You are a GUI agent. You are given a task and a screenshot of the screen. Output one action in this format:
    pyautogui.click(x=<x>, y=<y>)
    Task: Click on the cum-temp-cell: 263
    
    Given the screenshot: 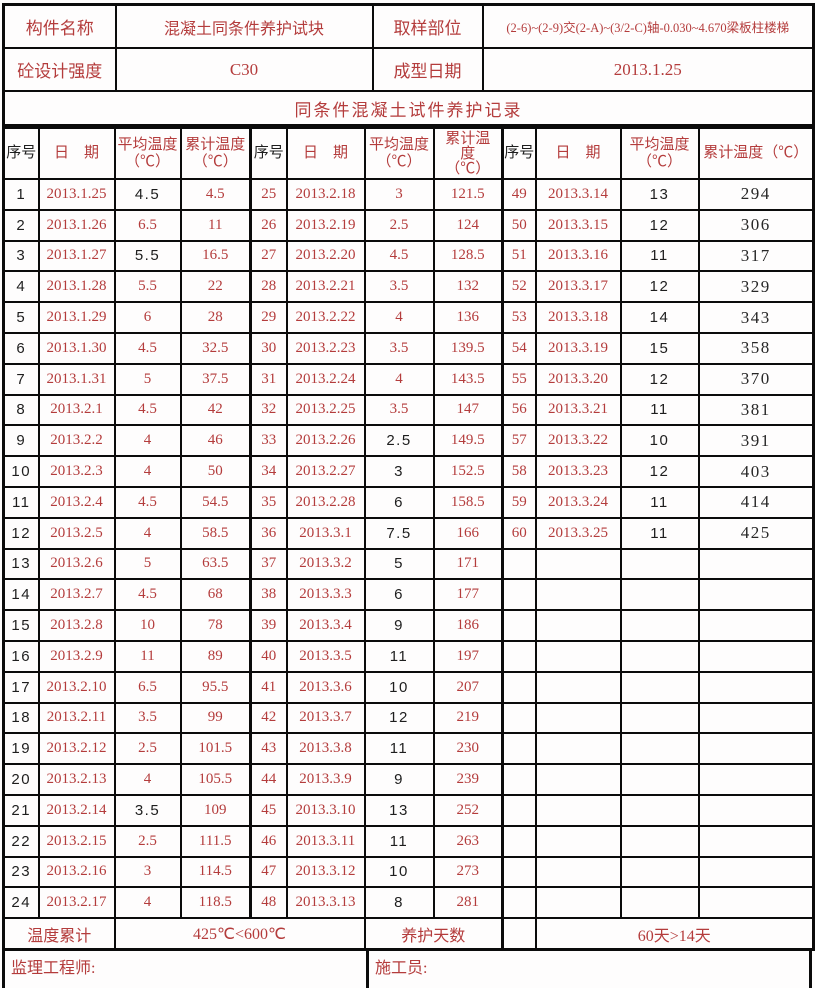 What is the action you would take?
    pyautogui.click(x=468, y=841)
    